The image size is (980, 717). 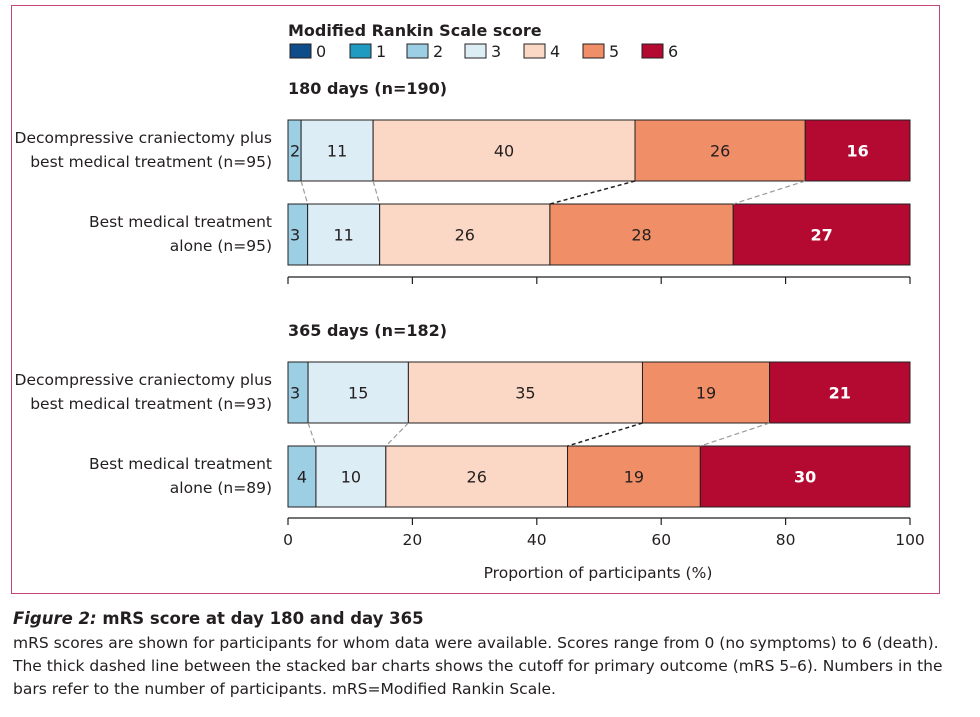 I want to click on x-axis-label: Proportion of participants (%), so click(x=598, y=573).